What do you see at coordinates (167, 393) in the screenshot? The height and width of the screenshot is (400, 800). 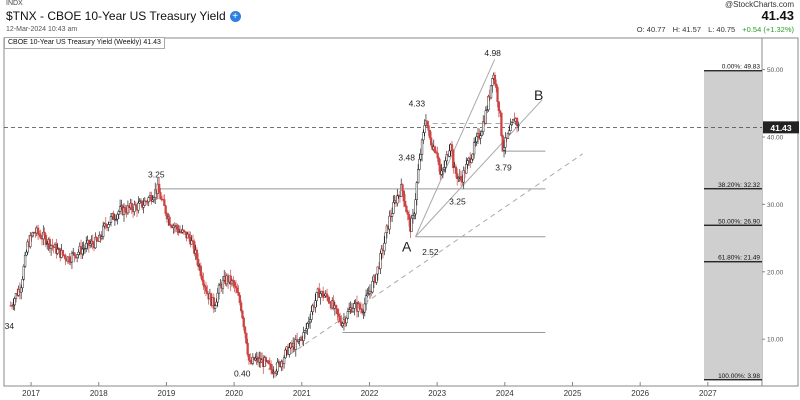 I see `x-tick-label: 2019` at bounding box center [167, 393].